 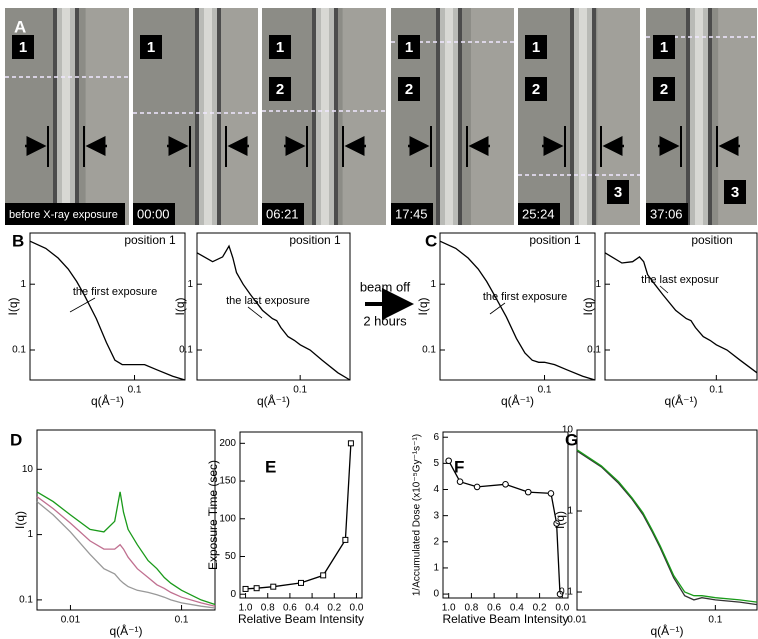 I want to click on panel-label: F, so click(x=459, y=466).